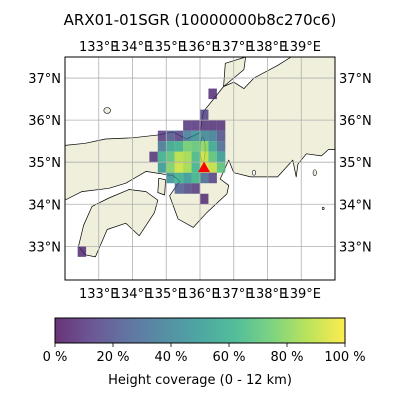 The width and height of the screenshot is (400, 400). What do you see at coordinates (200, 380) in the screenshot?
I see `colorbar-label: Height coverage (0 - 12 km)` at bounding box center [200, 380].